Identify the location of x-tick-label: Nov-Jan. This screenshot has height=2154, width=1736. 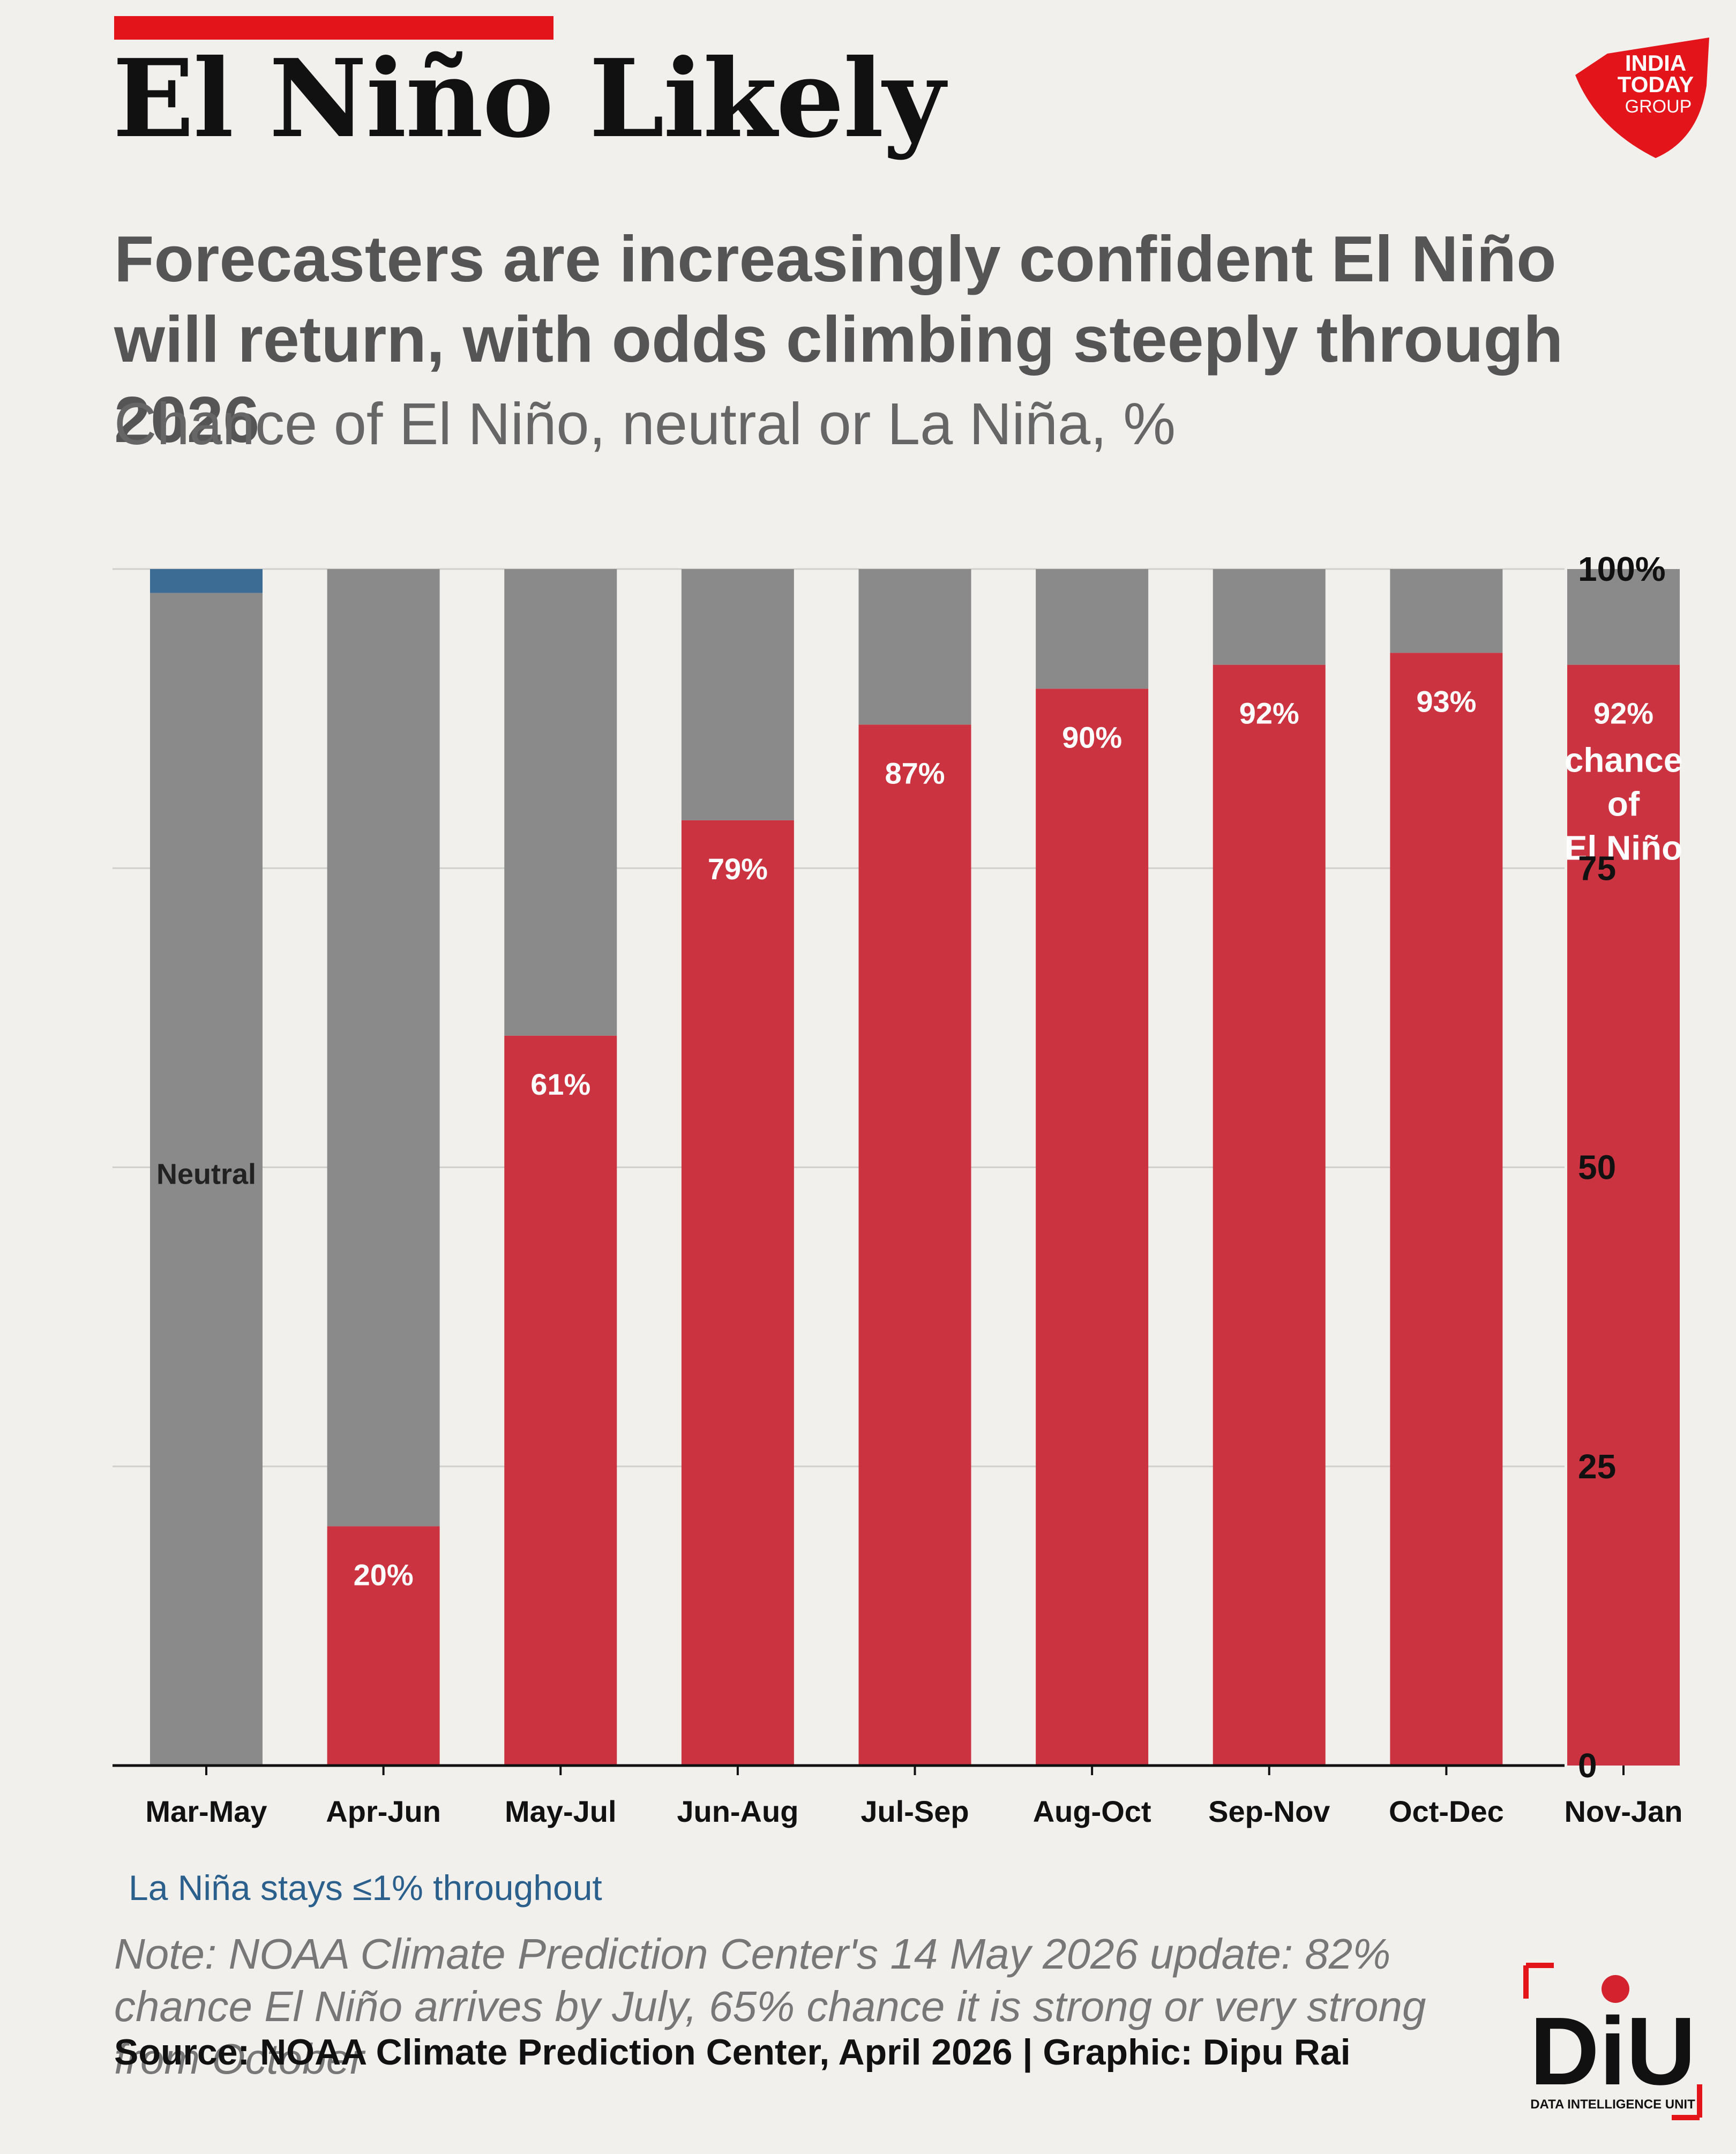
(1624, 1811).